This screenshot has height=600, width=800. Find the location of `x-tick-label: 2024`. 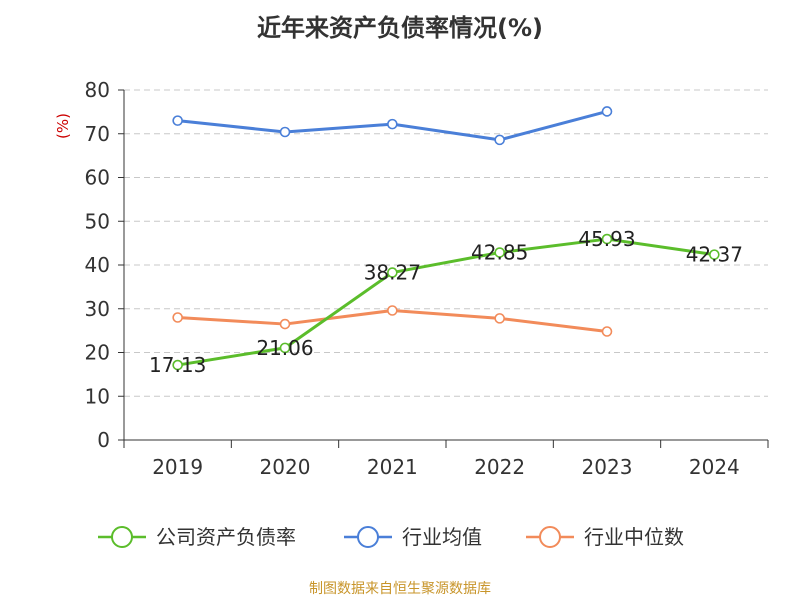

x-tick-label: 2024 is located at coordinates (714, 467).